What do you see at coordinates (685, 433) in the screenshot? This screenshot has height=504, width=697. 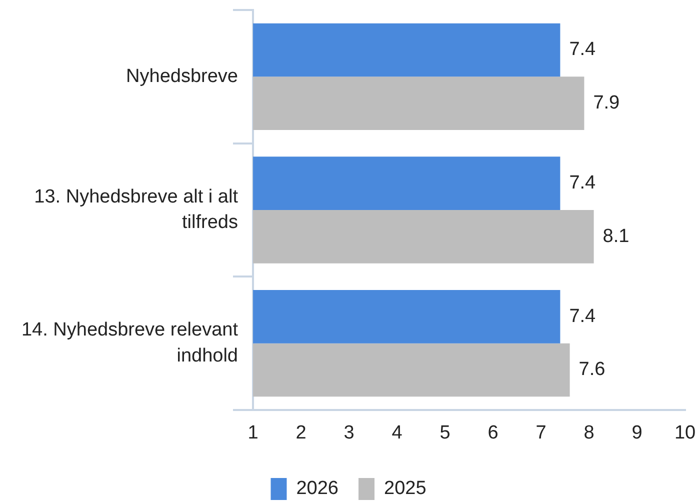 I see `x-tick-label: 10` at bounding box center [685, 433].